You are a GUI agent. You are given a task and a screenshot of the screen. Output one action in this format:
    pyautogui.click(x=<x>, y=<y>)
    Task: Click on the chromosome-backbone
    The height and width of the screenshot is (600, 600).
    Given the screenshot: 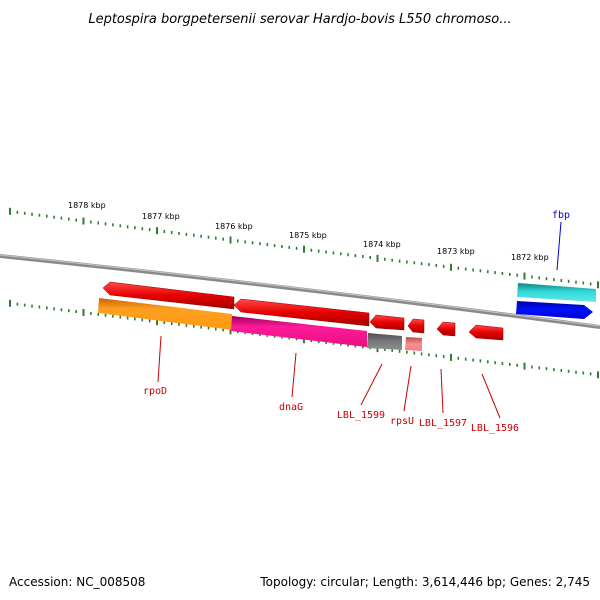 What is the action you would take?
    pyautogui.click(x=300, y=291)
    